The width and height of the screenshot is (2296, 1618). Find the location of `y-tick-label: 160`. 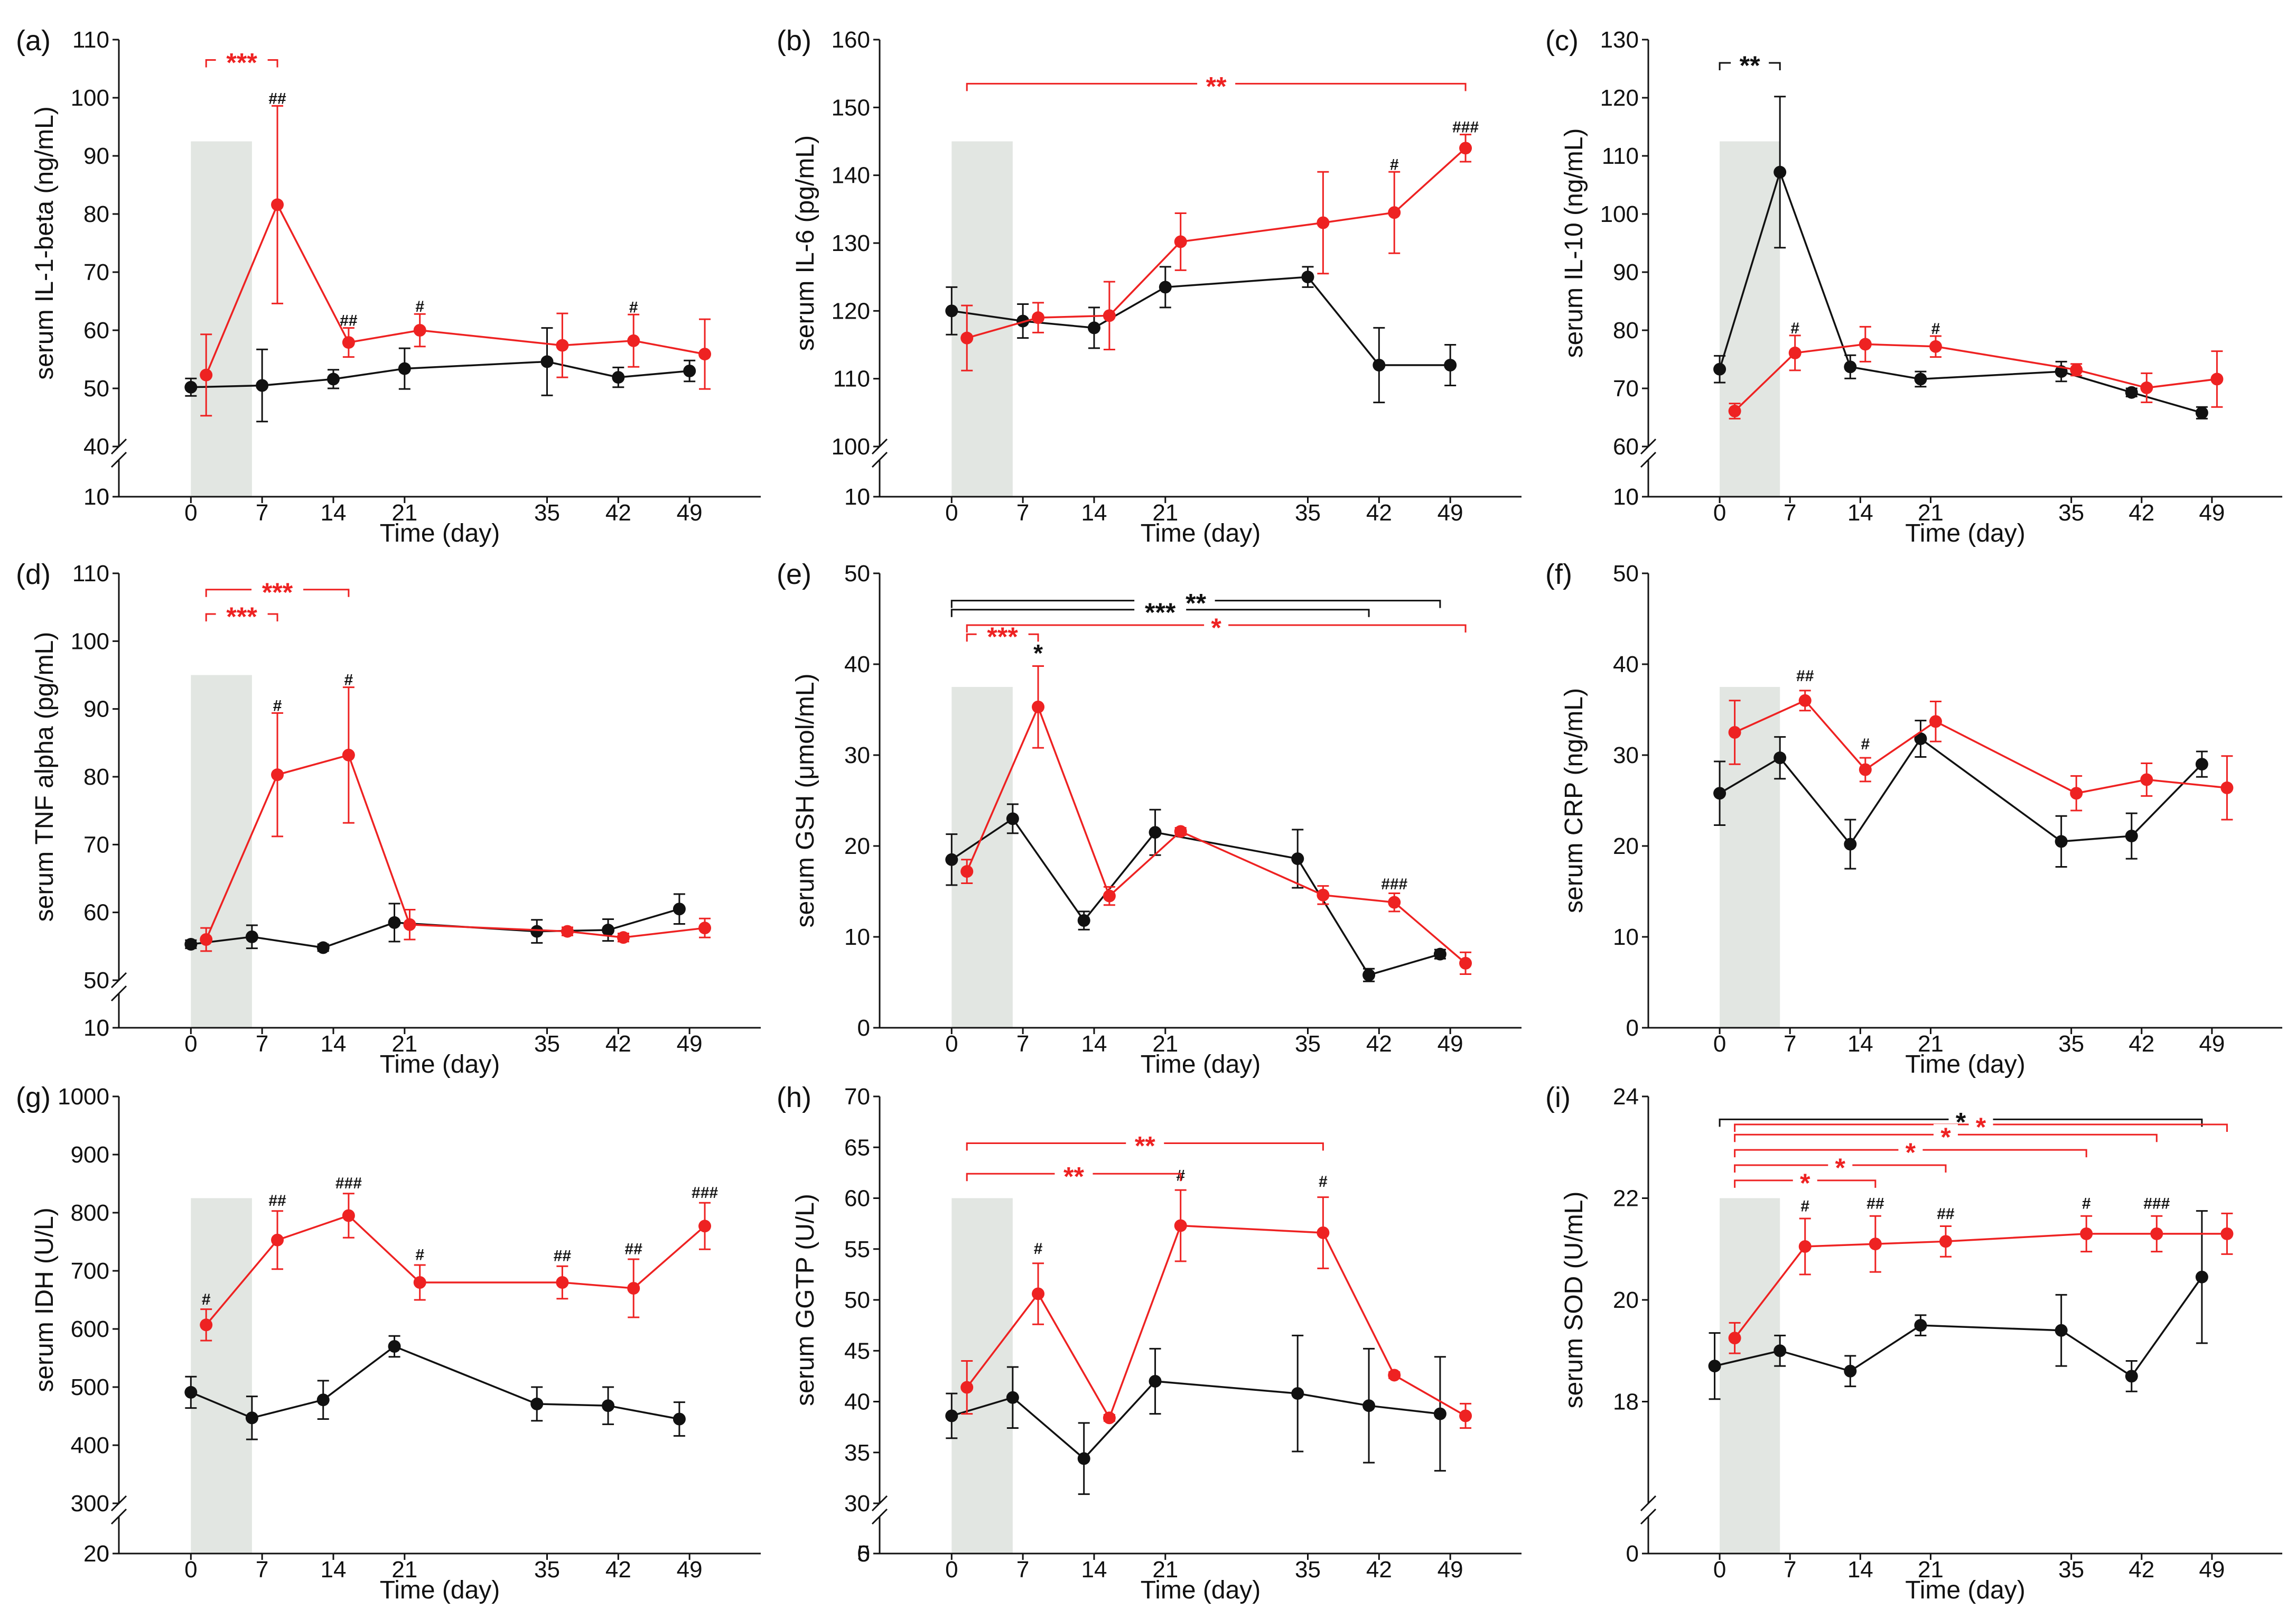

y-tick-label: 160 is located at coordinates (851, 40).